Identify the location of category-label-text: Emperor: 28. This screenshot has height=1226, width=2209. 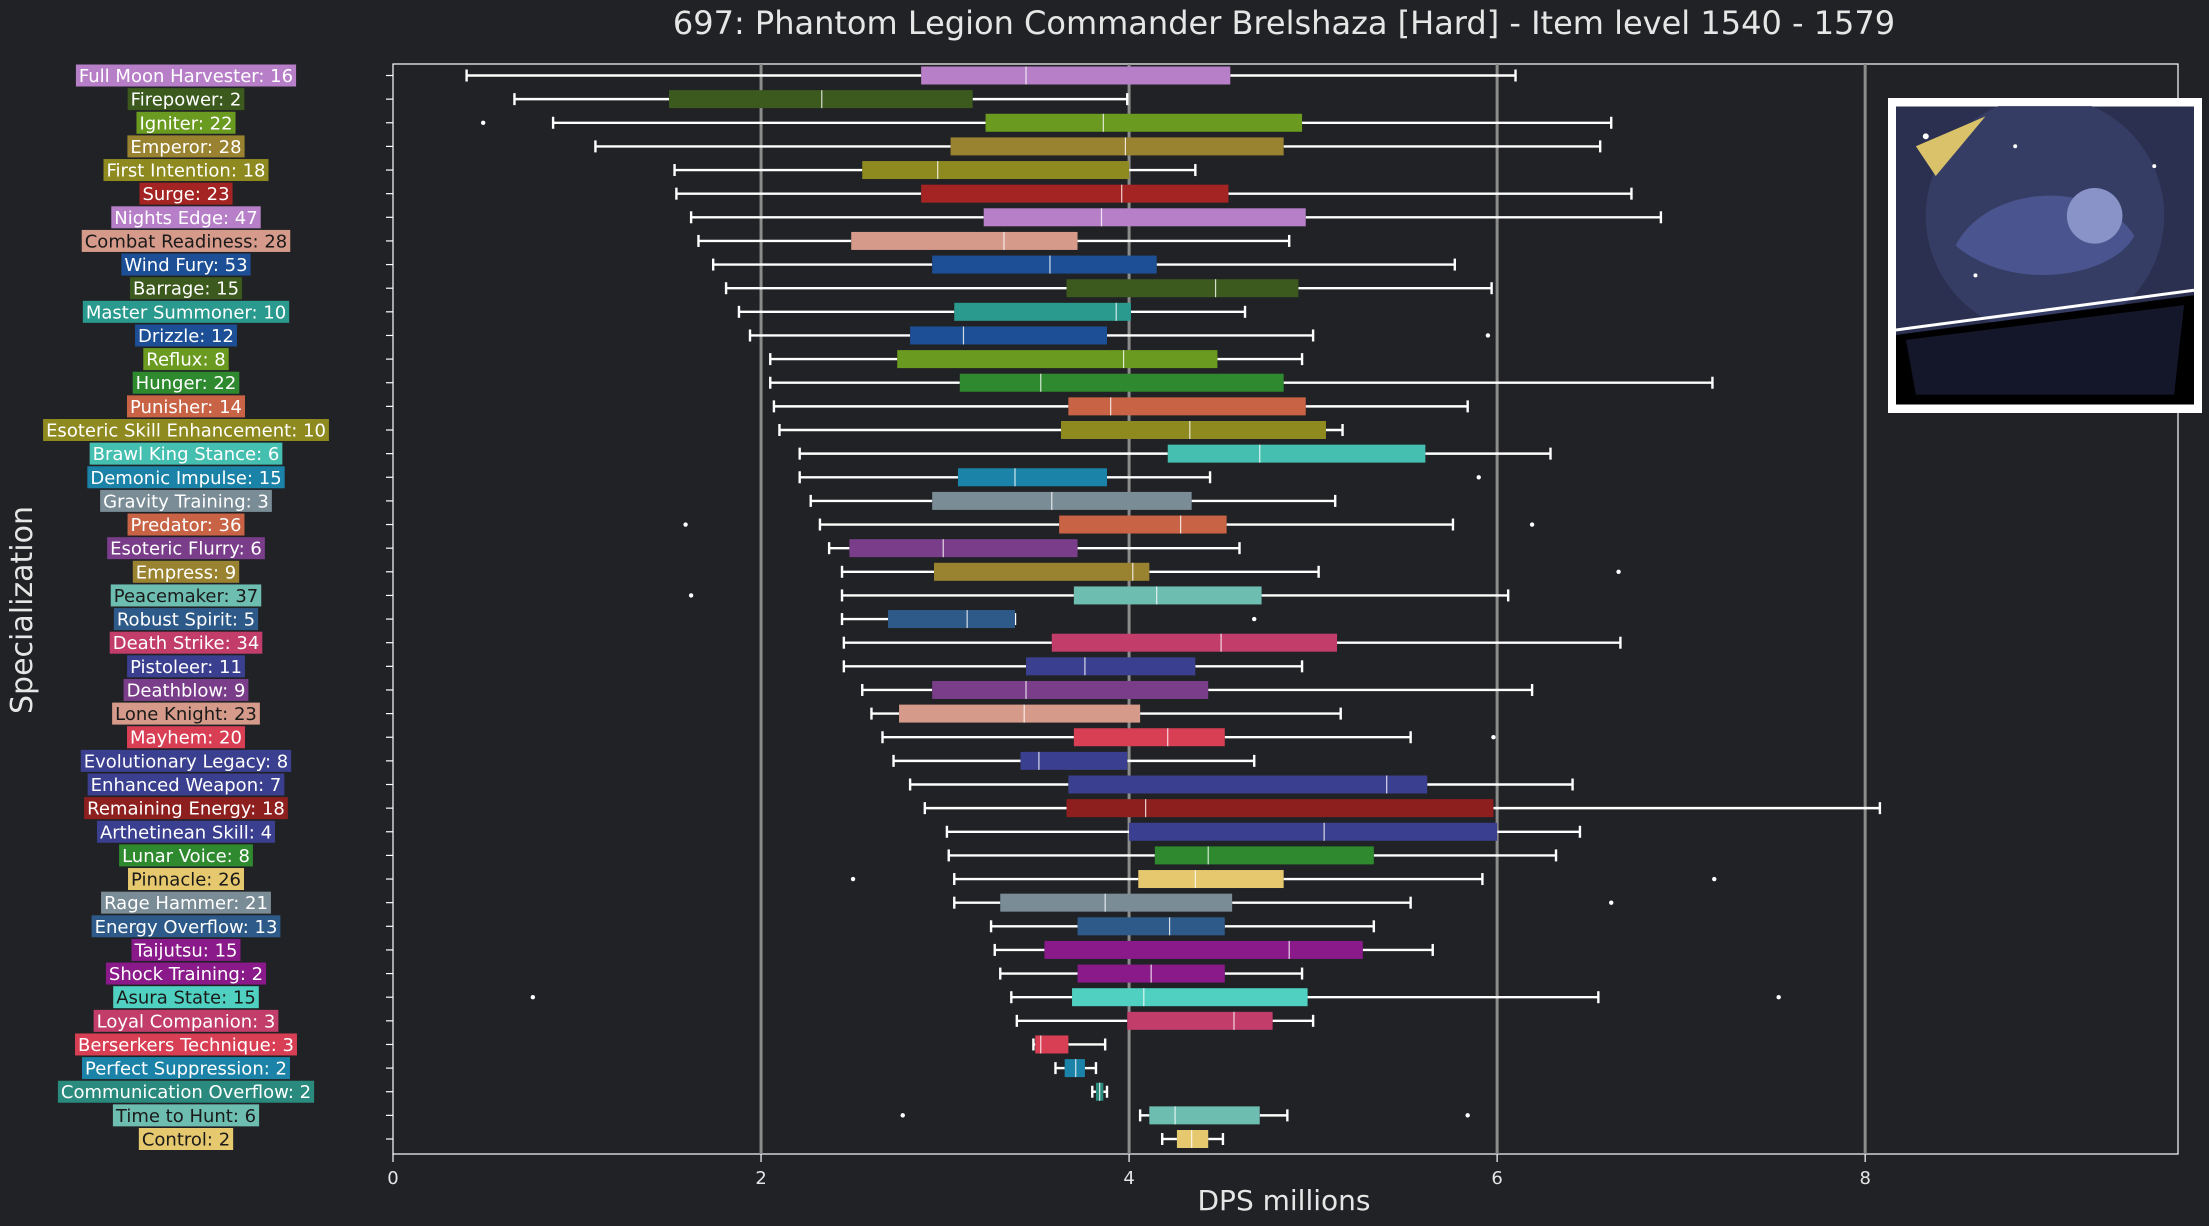
(185, 147).